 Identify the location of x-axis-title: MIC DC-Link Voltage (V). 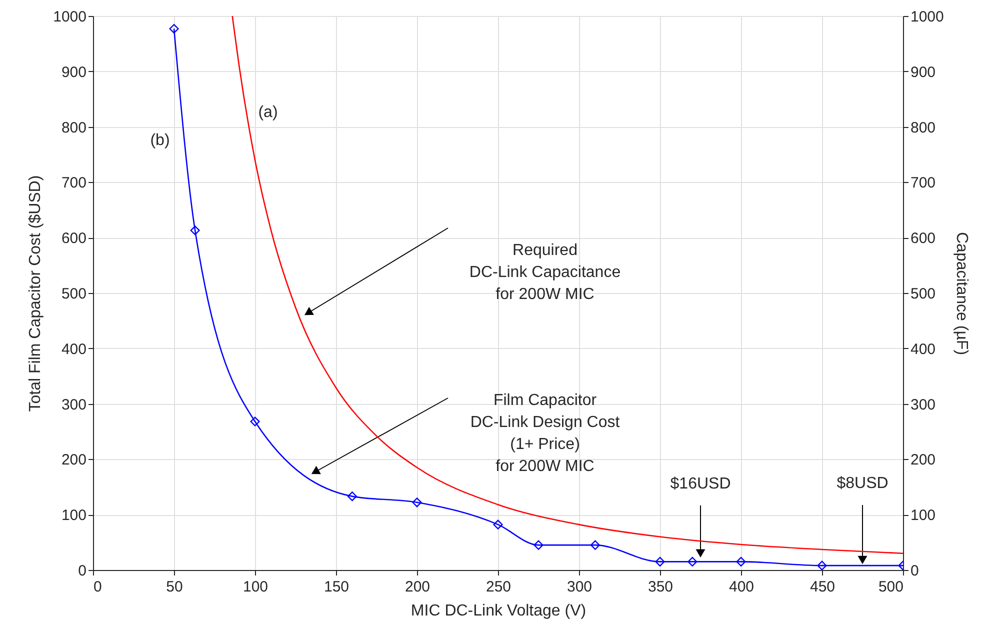
(498, 611).